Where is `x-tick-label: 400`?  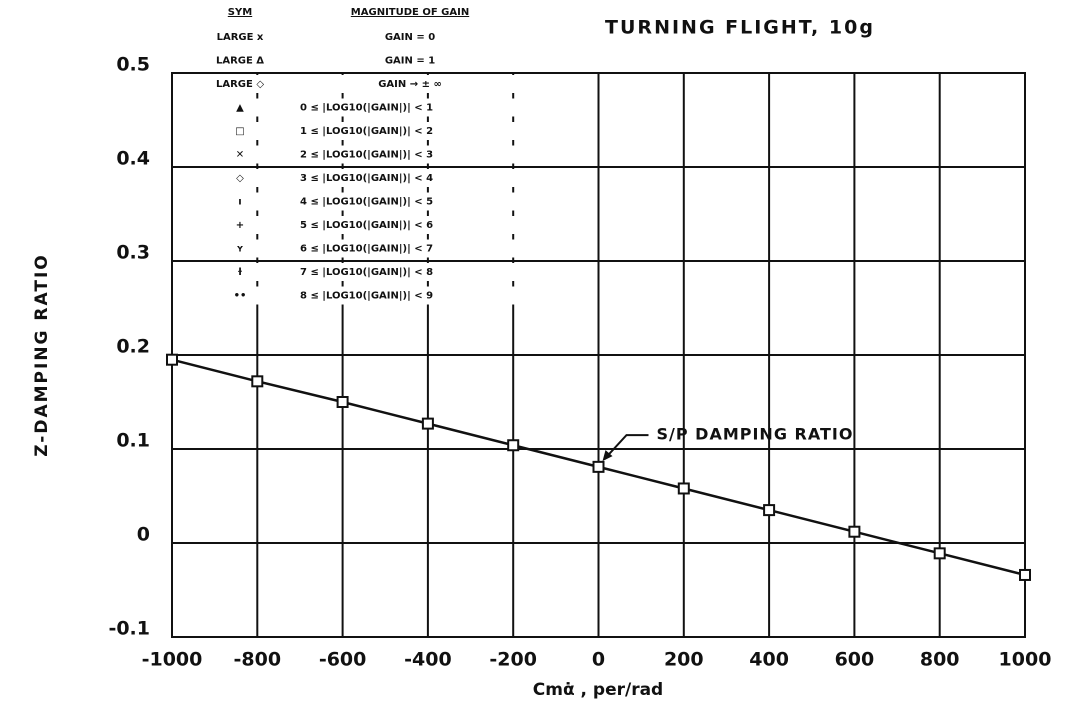 x-tick-label: 400 is located at coordinates (769, 660).